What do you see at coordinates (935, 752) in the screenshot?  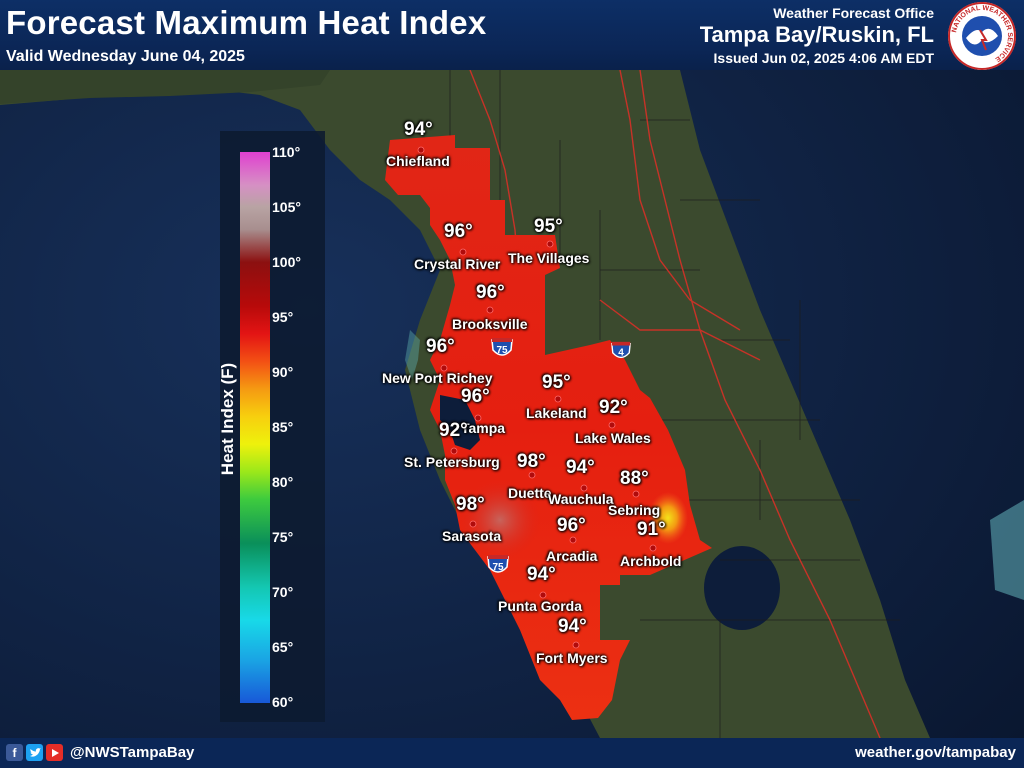 I see `website-link: weather.gov/tampabay` at bounding box center [935, 752].